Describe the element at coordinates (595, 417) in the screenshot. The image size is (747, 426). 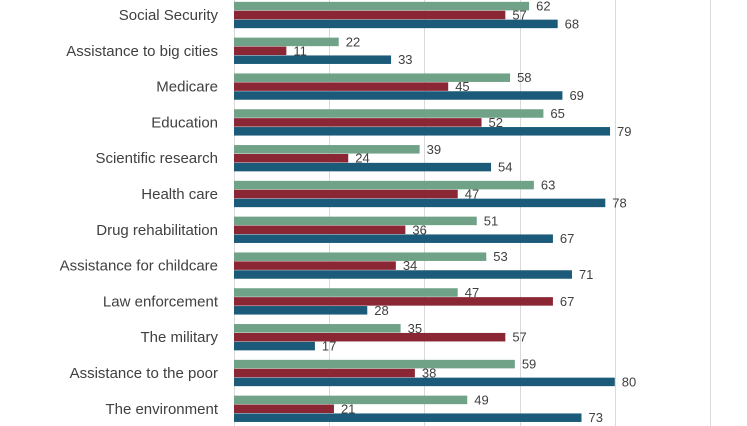
I see `data-label: 73` at that location.